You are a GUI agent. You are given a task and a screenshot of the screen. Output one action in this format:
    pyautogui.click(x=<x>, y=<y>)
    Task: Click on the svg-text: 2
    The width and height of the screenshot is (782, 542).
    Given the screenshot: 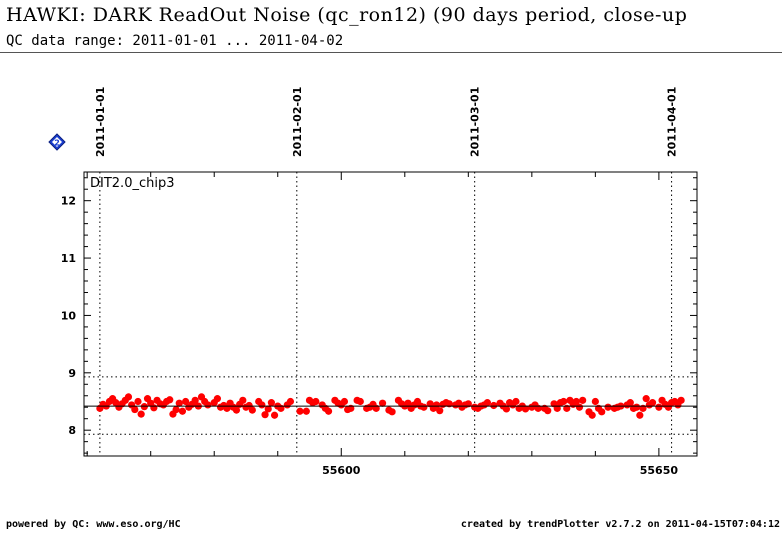 What is the action you would take?
    pyautogui.click(x=57, y=143)
    